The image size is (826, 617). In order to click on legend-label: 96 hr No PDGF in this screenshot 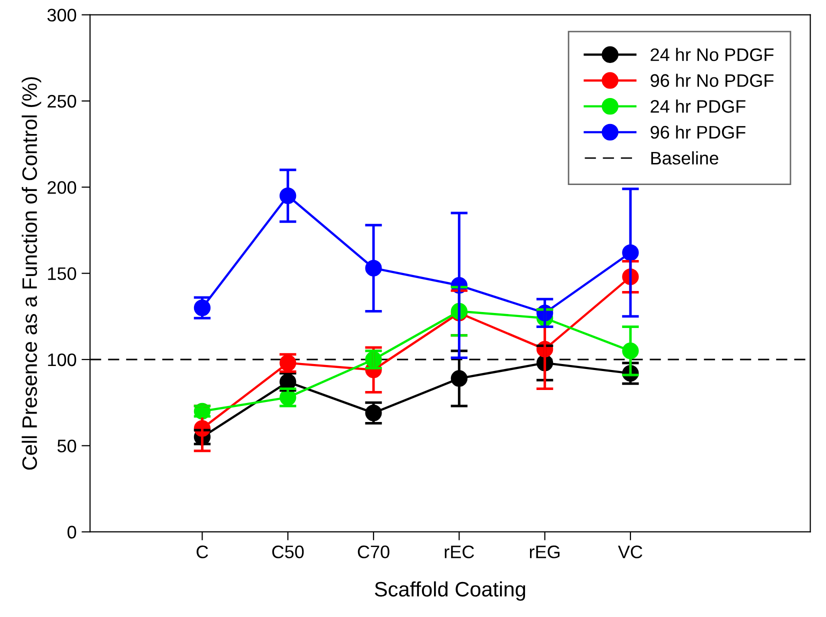, I will do `click(712, 80)`.